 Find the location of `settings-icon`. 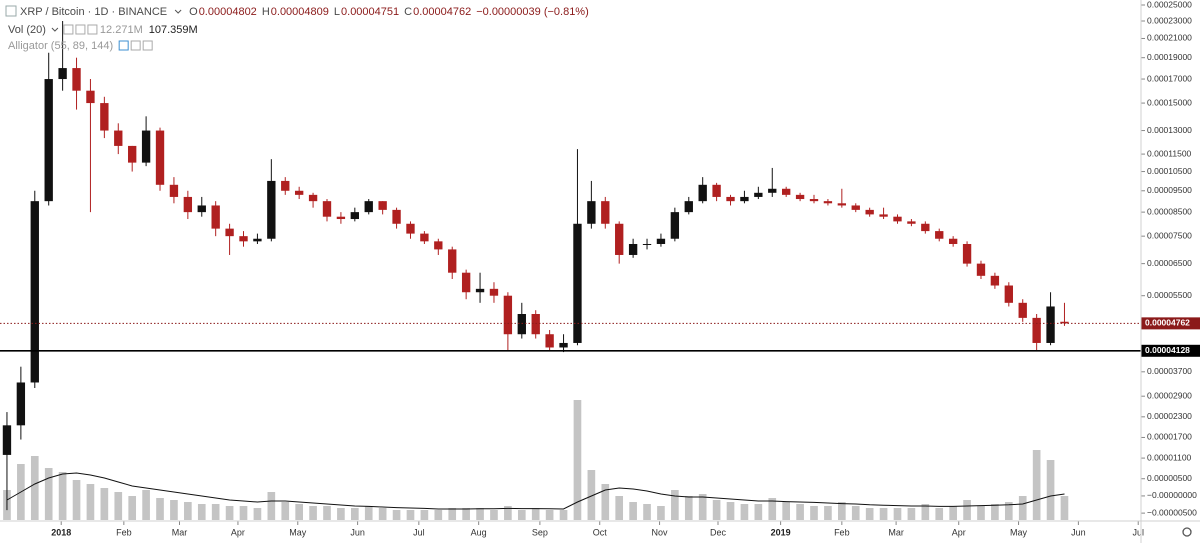

settings-icon is located at coordinates (1187, 532).